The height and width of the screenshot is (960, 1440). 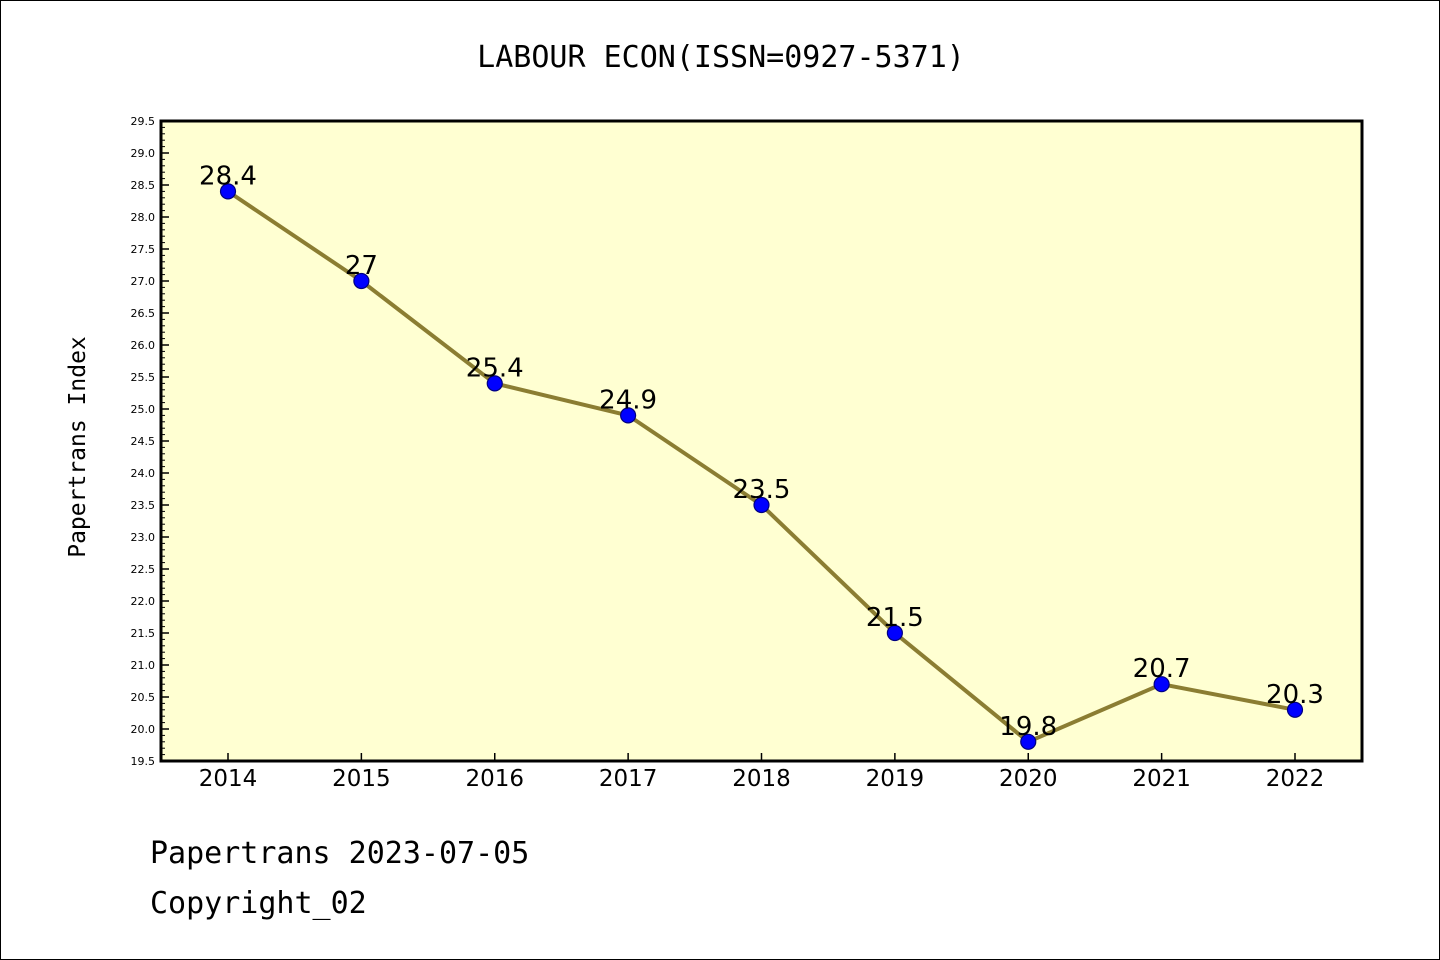 What do you see at coordinates (143, 281) in the screenshot?
I see `y-tick-label: 27.0` at bounding box center [143, 281].